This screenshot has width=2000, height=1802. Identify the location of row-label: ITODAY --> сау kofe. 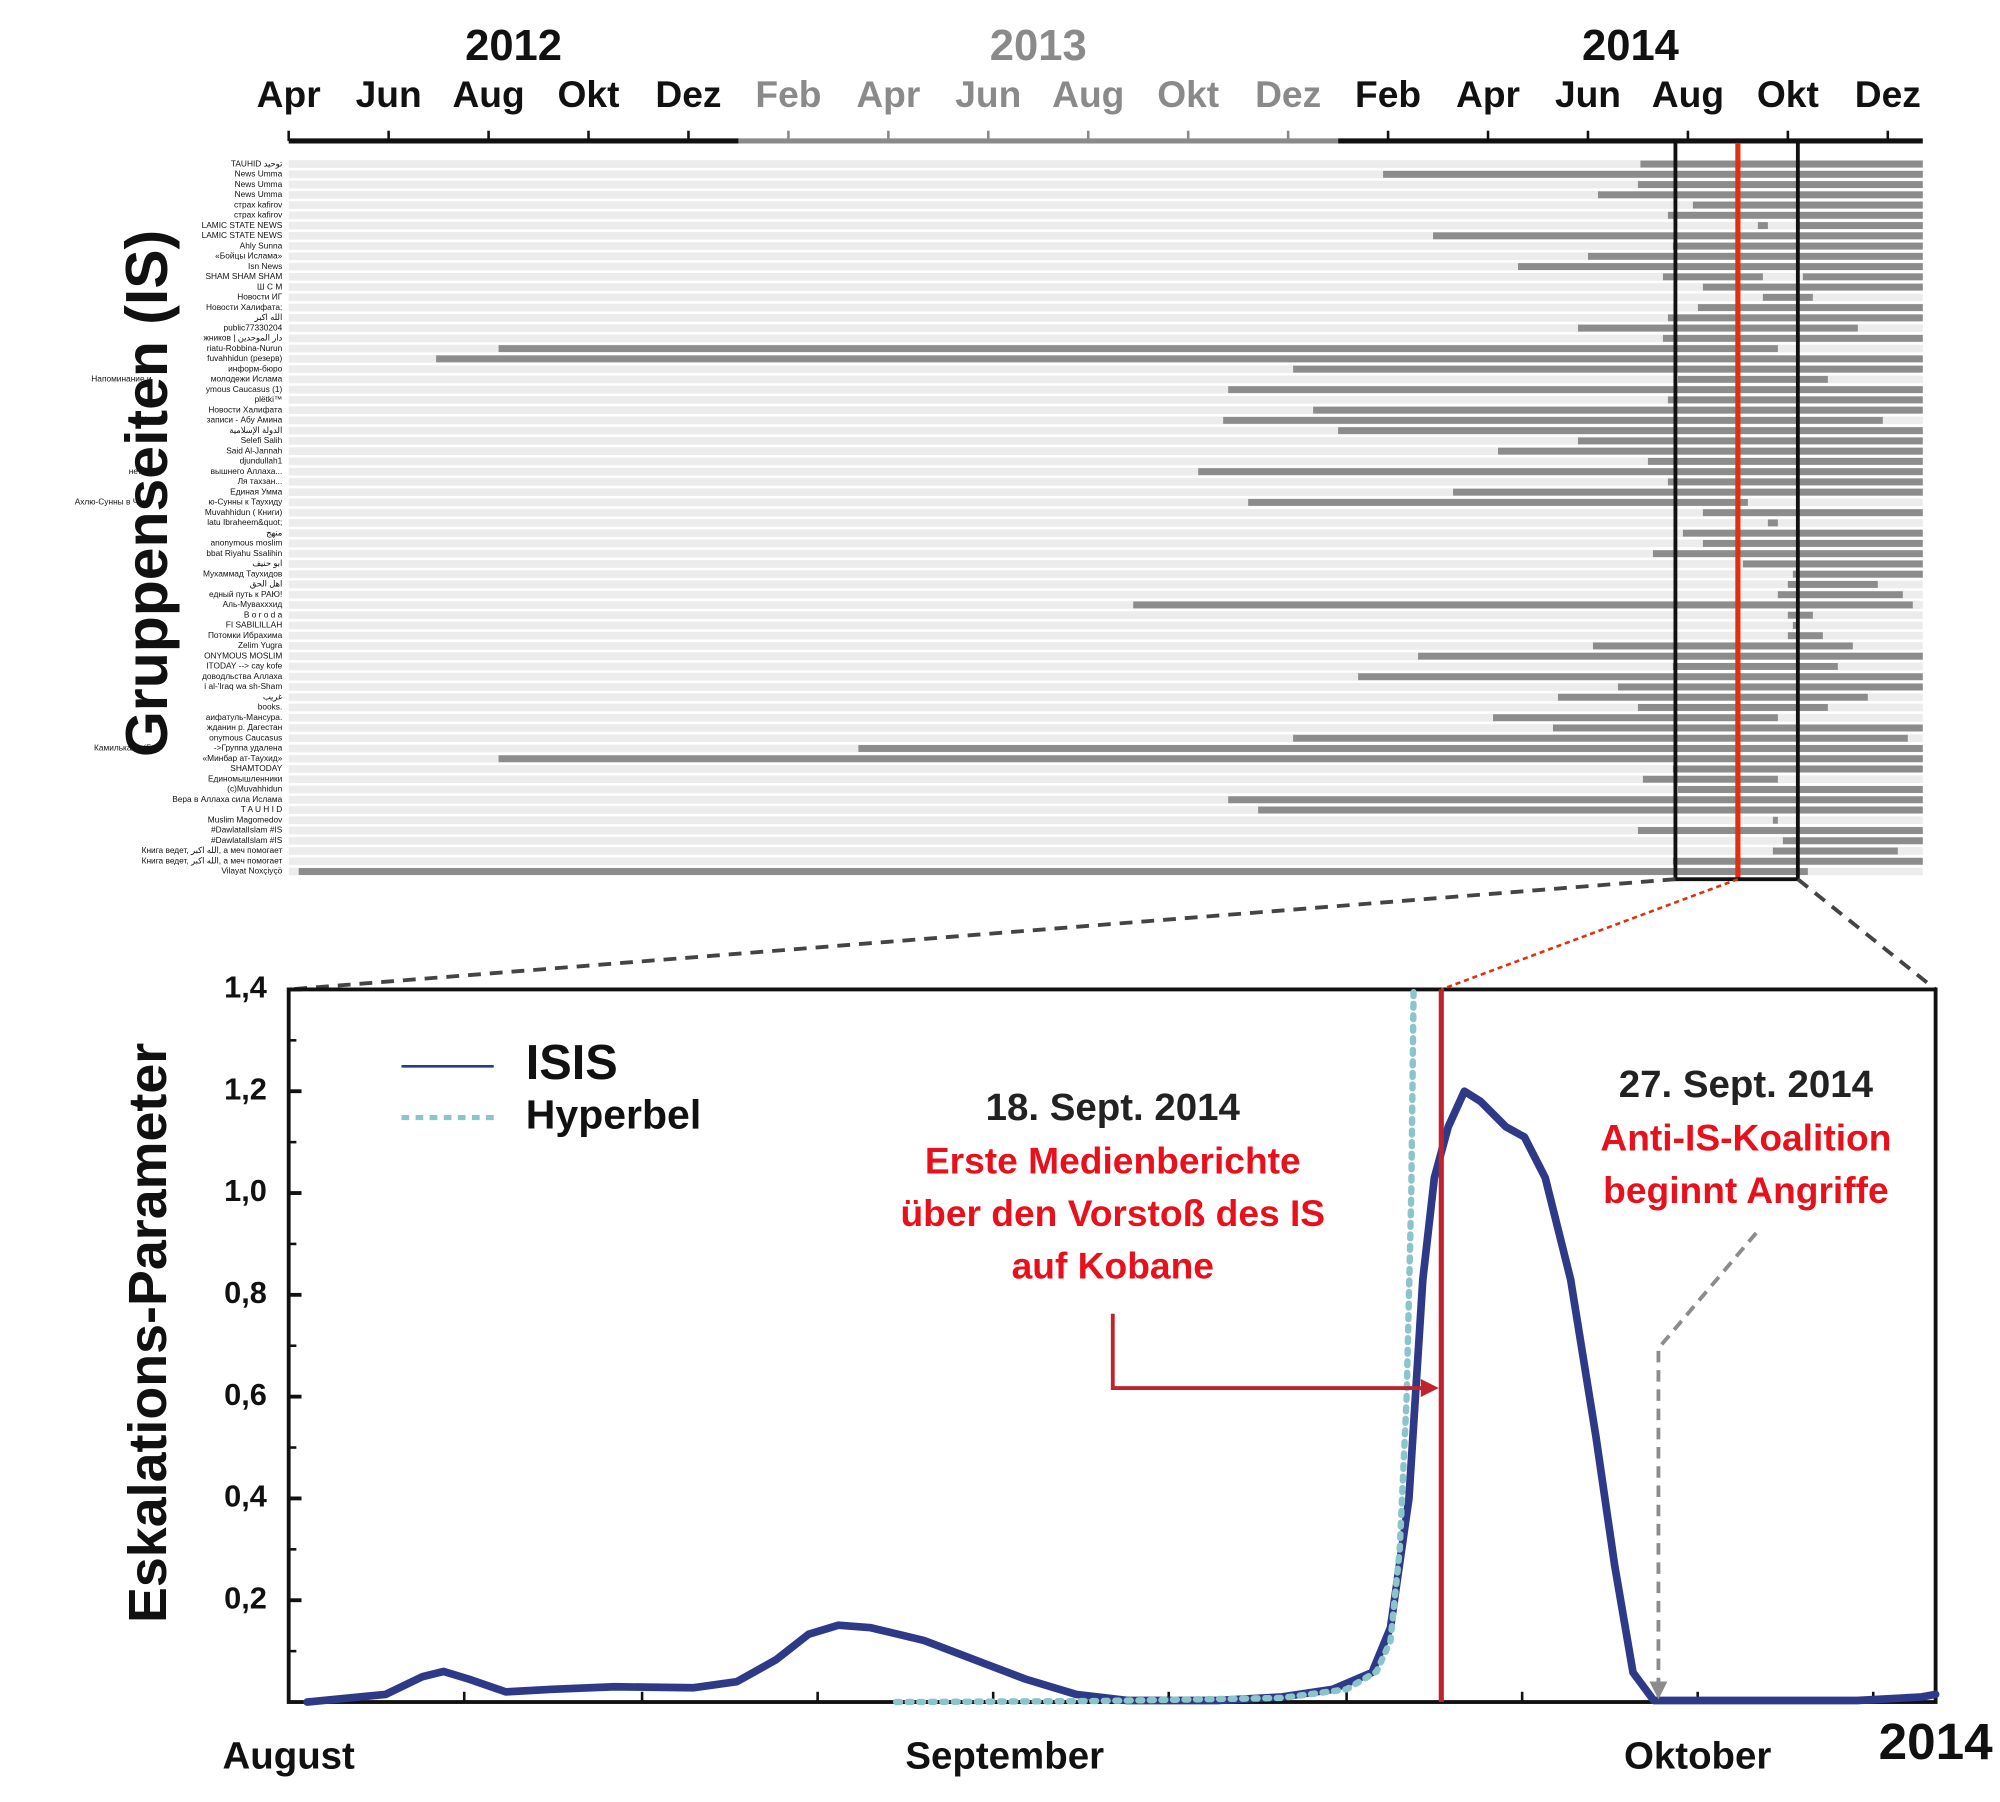
(244, 666).